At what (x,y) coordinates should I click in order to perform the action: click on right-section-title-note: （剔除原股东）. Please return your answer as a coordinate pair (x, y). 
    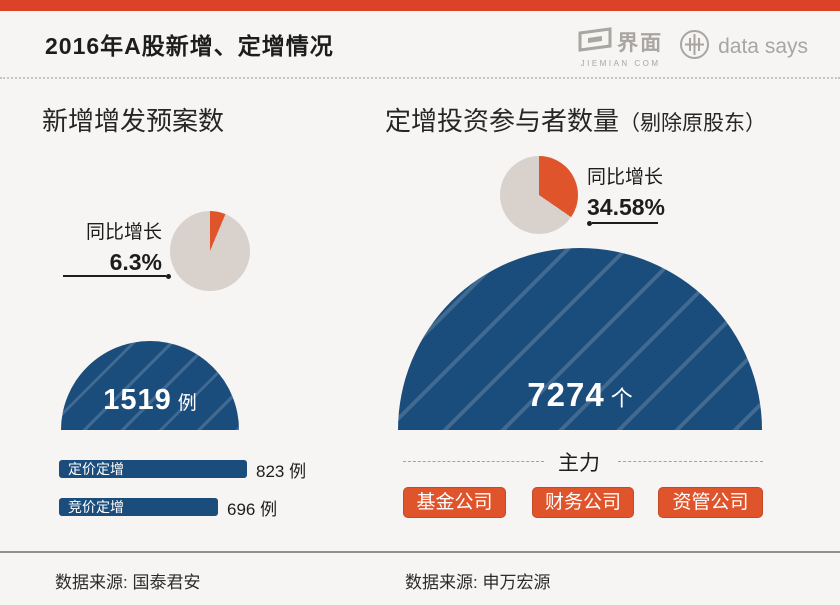
    Looking at the image, I should click on (693, 123).